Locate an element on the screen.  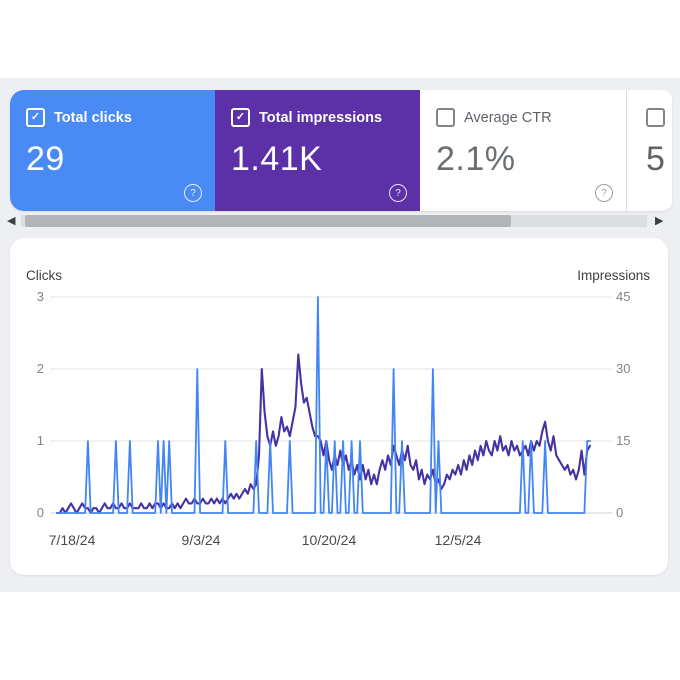
x-axis-tick: 9/3/24 is located at coordinates (201, 540).